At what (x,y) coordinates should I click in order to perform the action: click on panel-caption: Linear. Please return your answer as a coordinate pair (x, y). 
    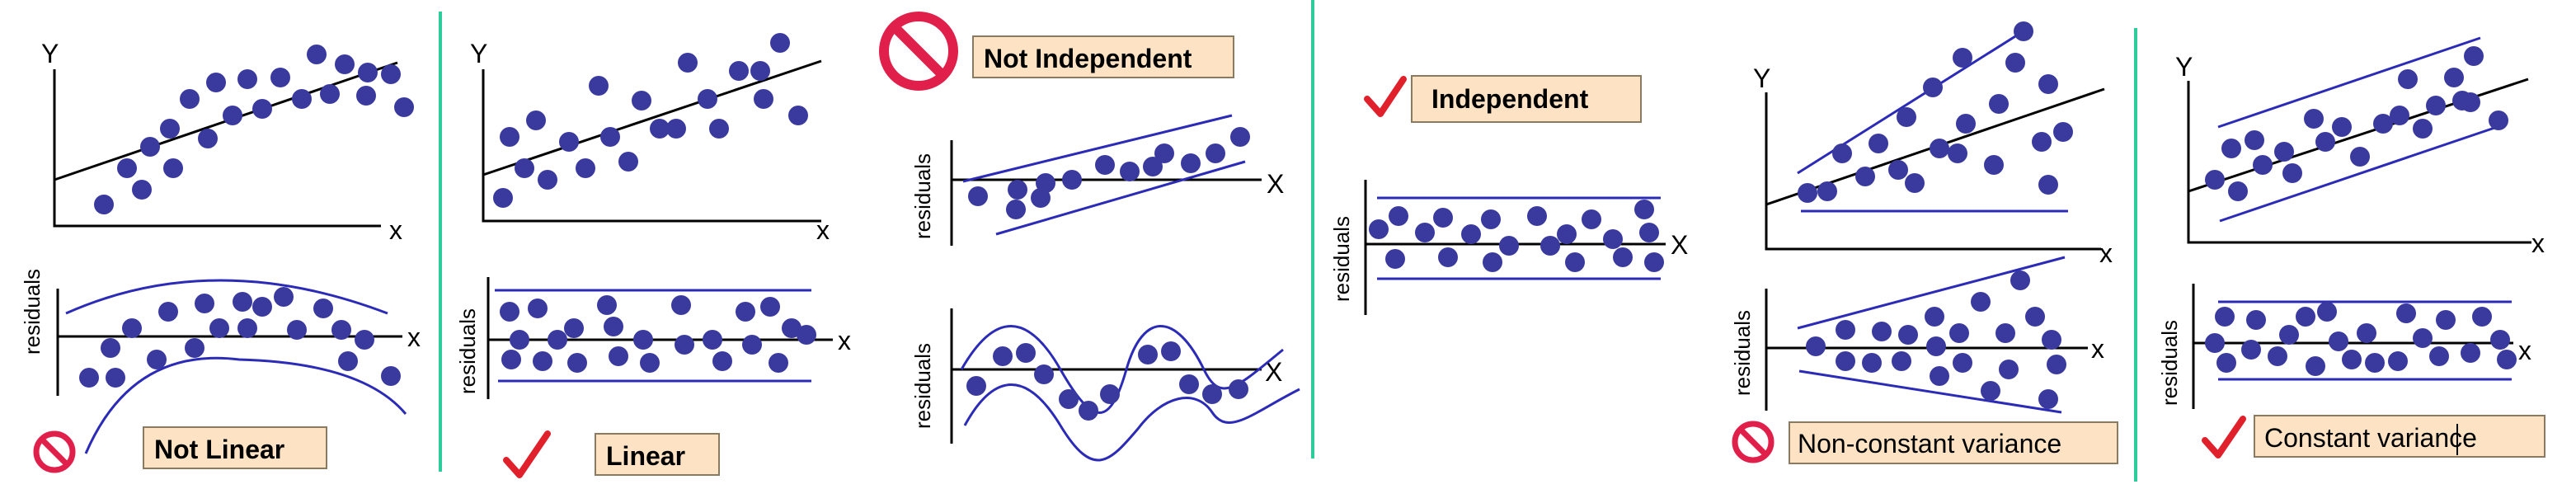
    Looking at the image, I should click on (645, 456).